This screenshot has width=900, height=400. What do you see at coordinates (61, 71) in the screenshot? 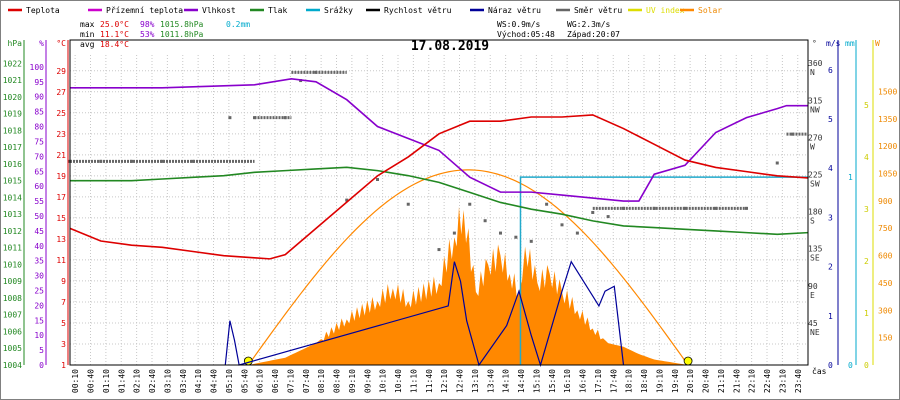
I see `temp-tick-label: 29` at bounding box center [61, 71].